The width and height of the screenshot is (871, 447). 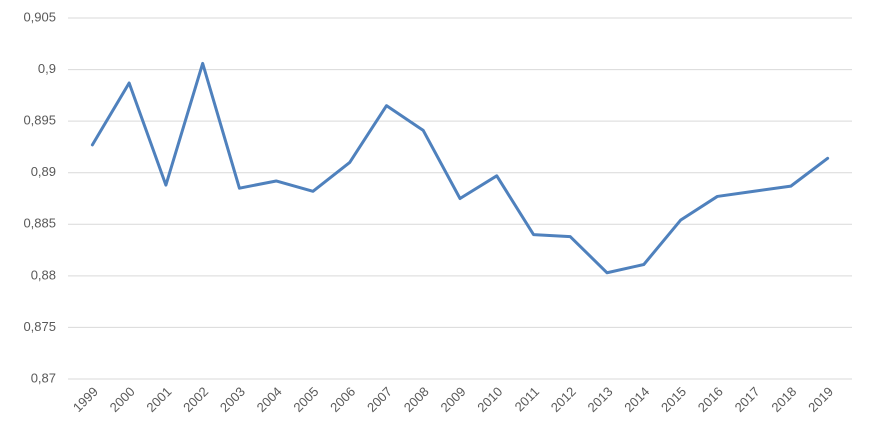 What do you see at coordinates (747, 399) in the screenshot?
I see `x-tick-label: 2017` at bounding box center [747, 399].